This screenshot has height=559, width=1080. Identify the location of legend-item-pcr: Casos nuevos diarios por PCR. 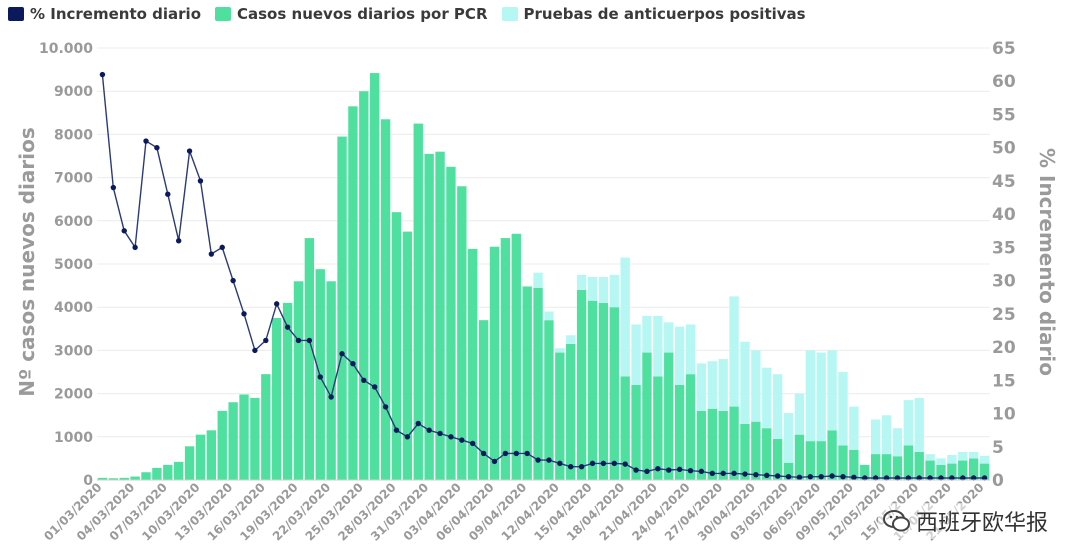
(351, 14).